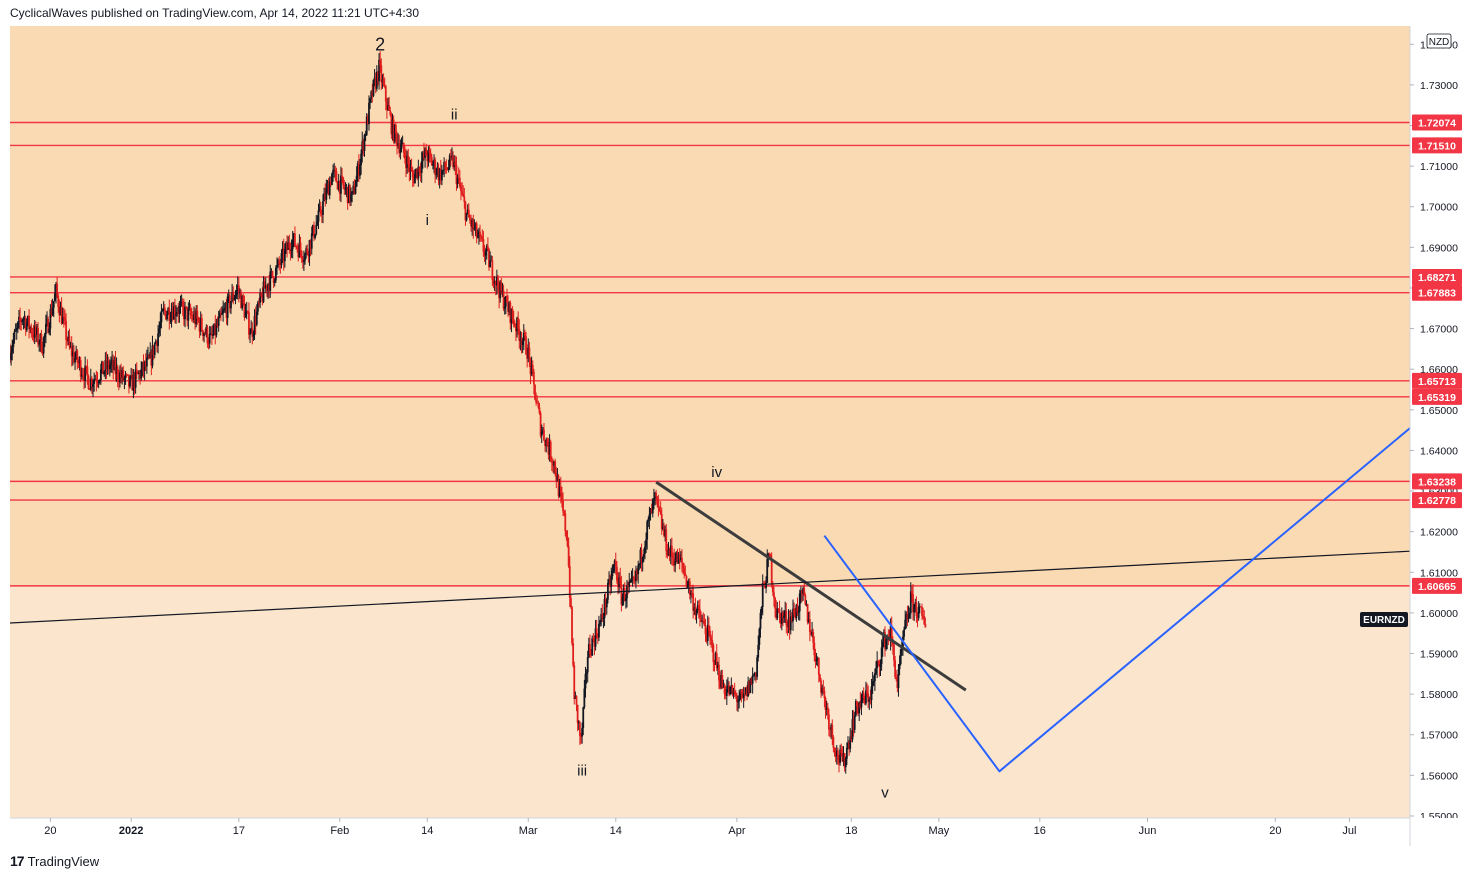 The width and height of the screenshot is (1478, 880). I want to click on symbol-tag-bg, so click(1384, 619).